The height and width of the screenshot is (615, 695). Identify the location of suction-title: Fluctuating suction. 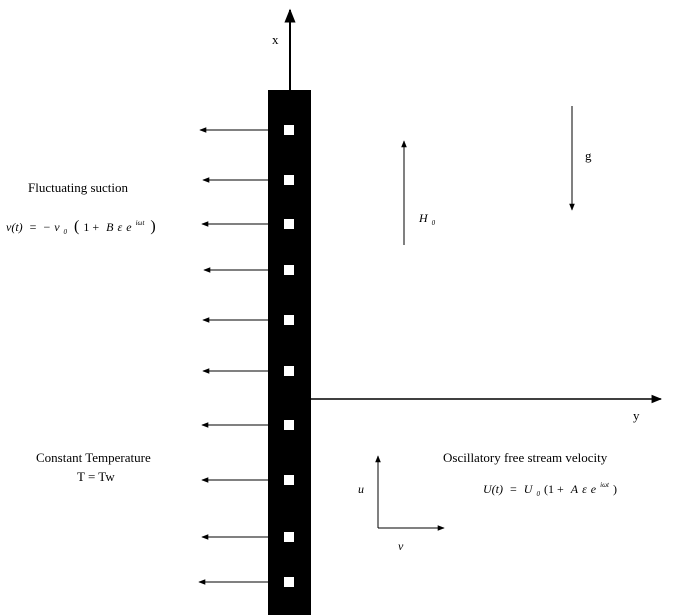
(78, 187).